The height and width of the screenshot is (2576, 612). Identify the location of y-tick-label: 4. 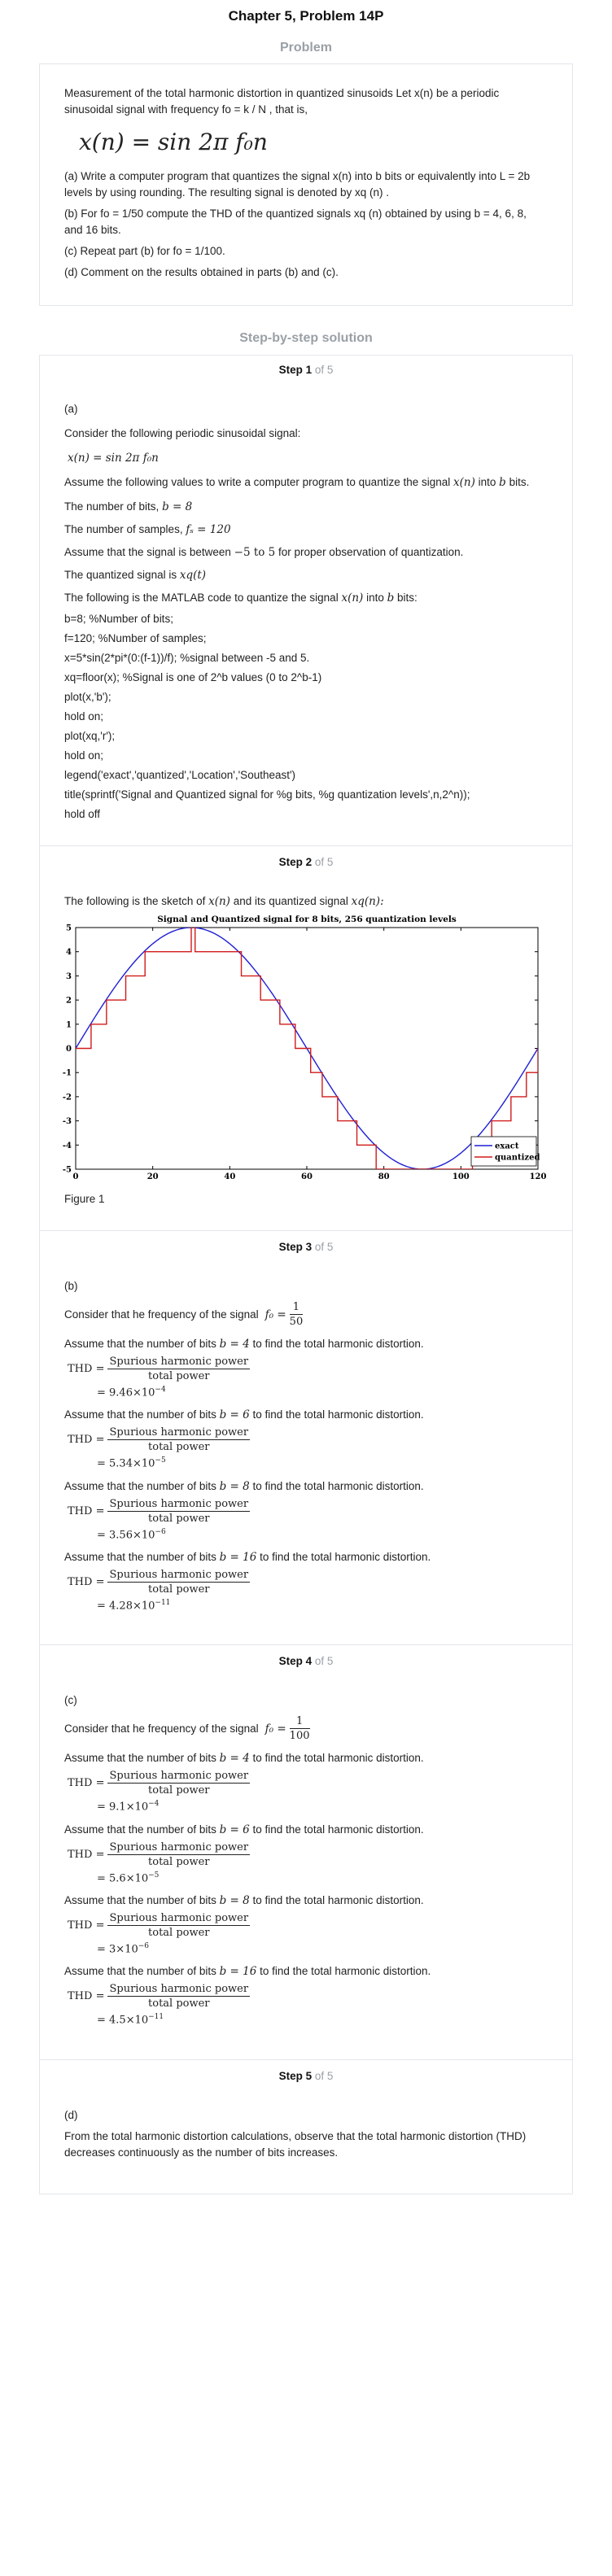
(69, 952).